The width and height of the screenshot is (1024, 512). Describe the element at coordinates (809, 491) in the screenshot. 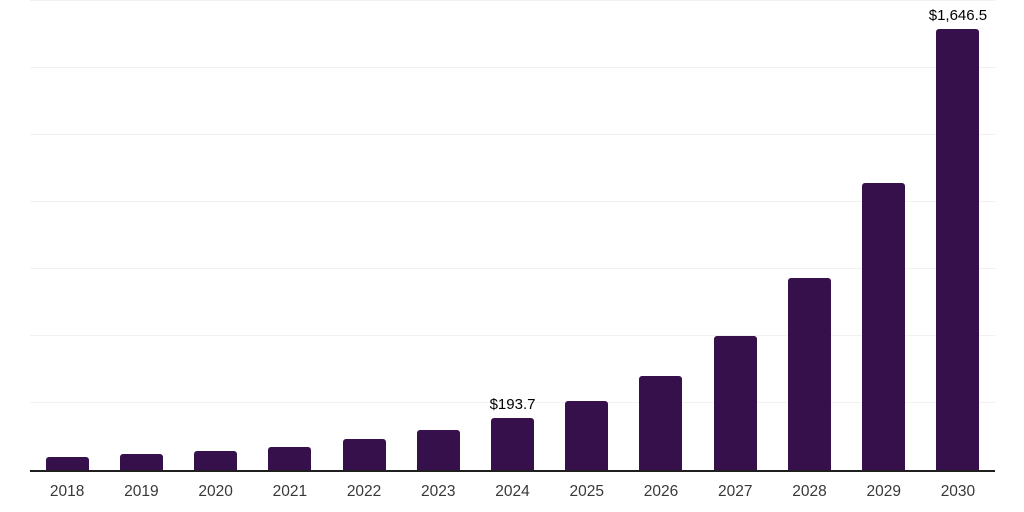

I see `x-tick-label-2028: 2028` at that location.